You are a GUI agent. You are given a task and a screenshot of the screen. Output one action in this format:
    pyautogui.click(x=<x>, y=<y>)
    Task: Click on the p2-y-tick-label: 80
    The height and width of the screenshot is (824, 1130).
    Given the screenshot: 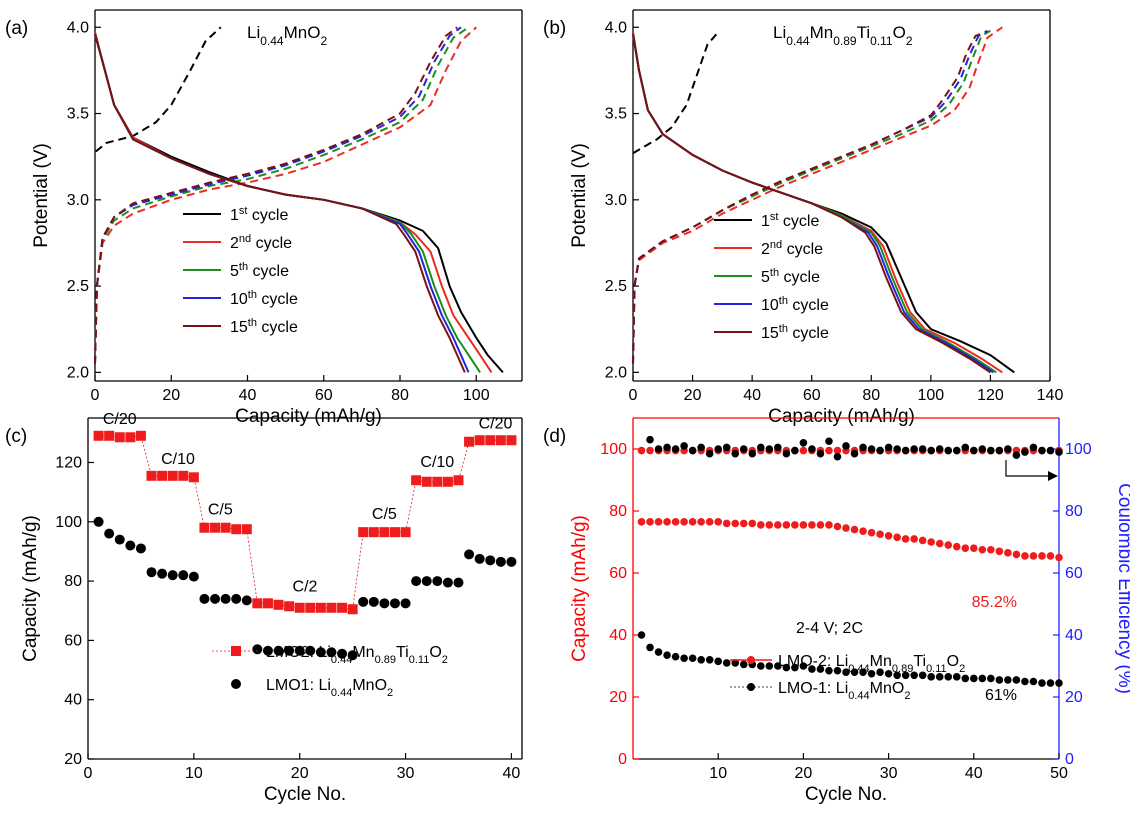 What is the action you would take?
    pyautogui.click(x=73, y=581)
    